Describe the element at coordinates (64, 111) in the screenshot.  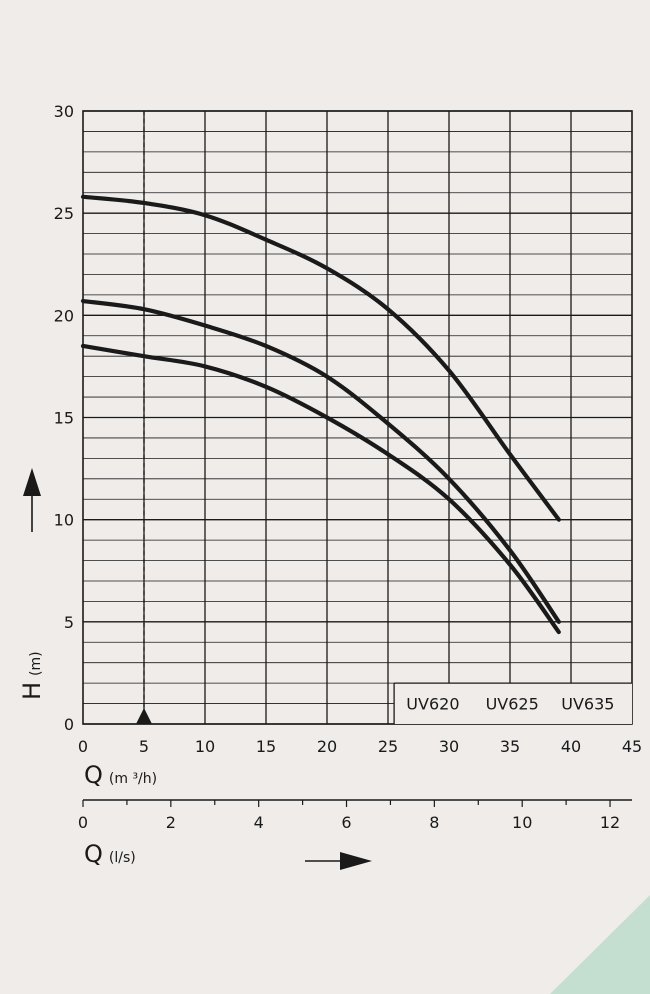
I see `y-tick-label: 30` at that location.